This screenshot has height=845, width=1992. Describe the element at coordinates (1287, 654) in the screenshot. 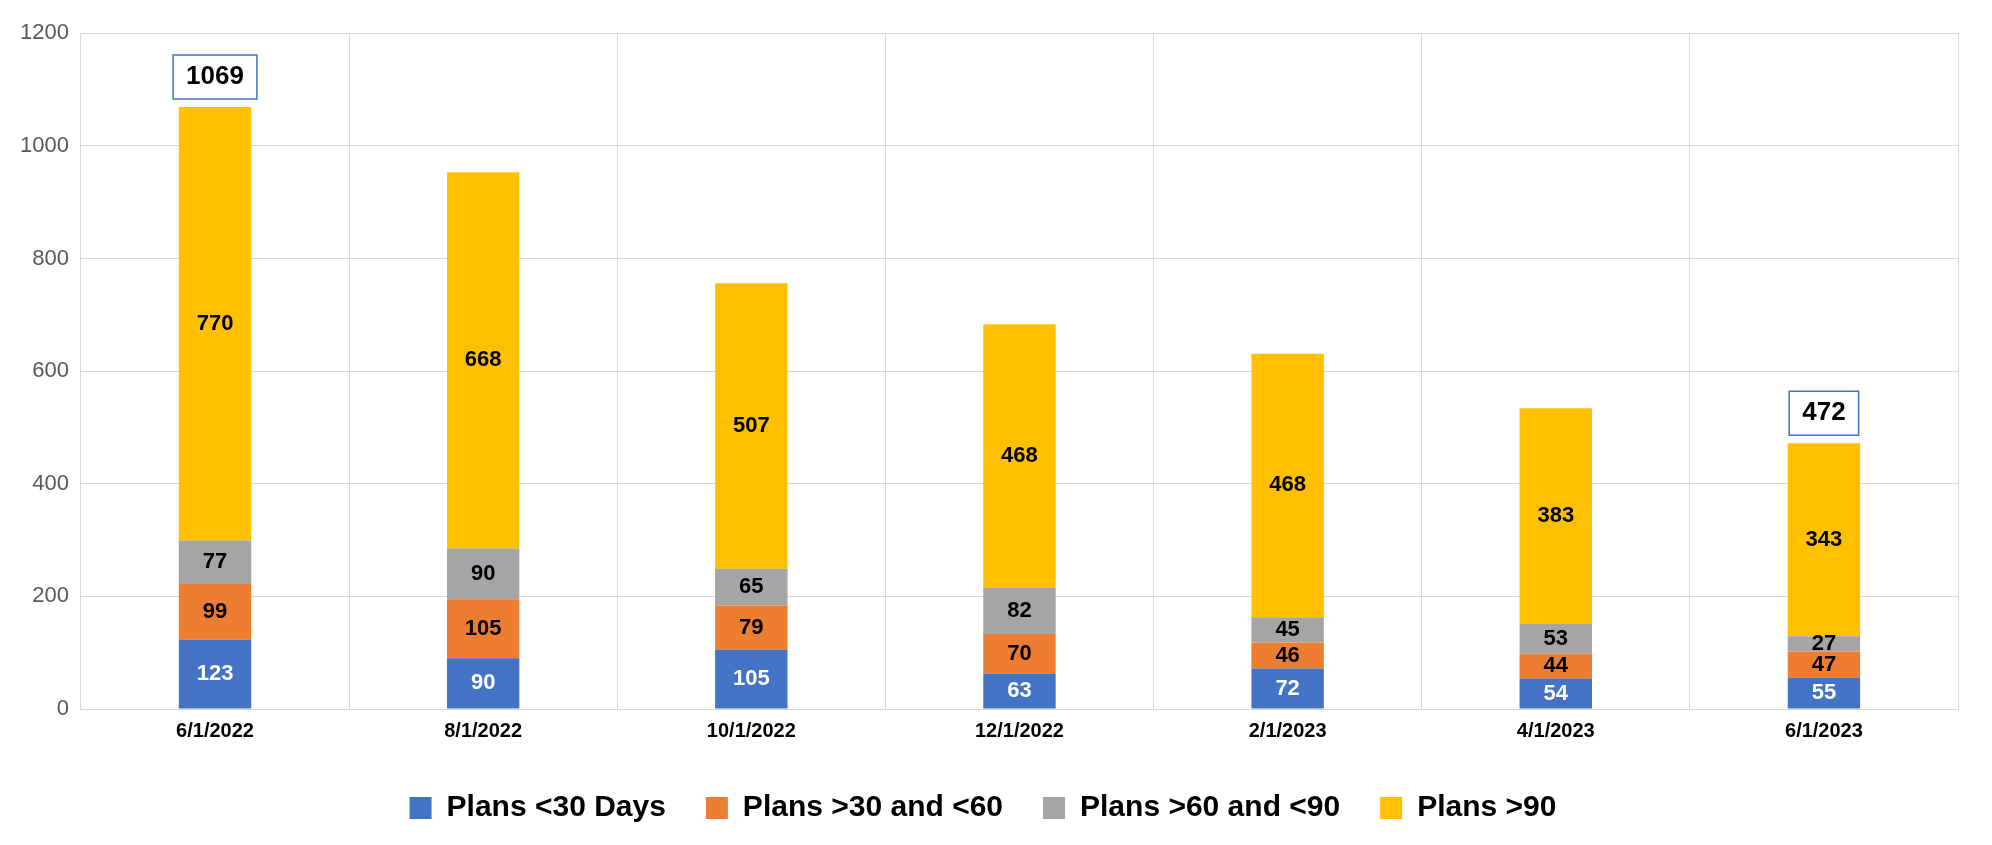

I see `data-label: 46` at that location.